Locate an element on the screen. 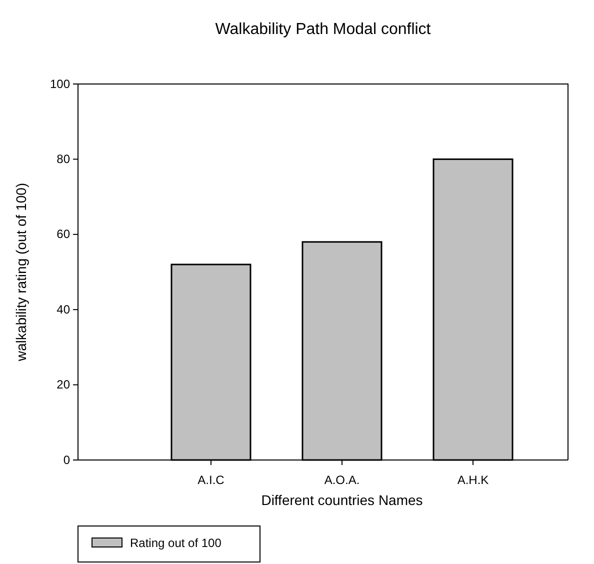 This screenshot has height=564, width=594. x-axis-title: Different countries Names is located at coordinates (342, 500).